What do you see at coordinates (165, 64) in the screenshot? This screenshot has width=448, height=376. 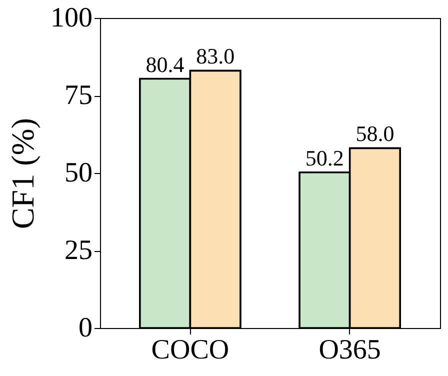 I see `data-label: 80.4` at bounding box center [165, 64].